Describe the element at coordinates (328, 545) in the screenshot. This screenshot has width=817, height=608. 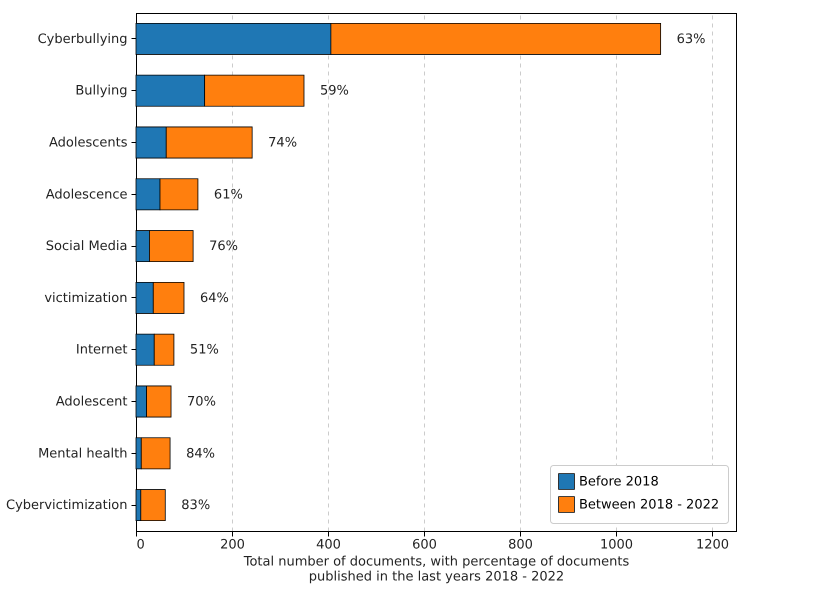
I see `x-tick-label: 400` at that location.